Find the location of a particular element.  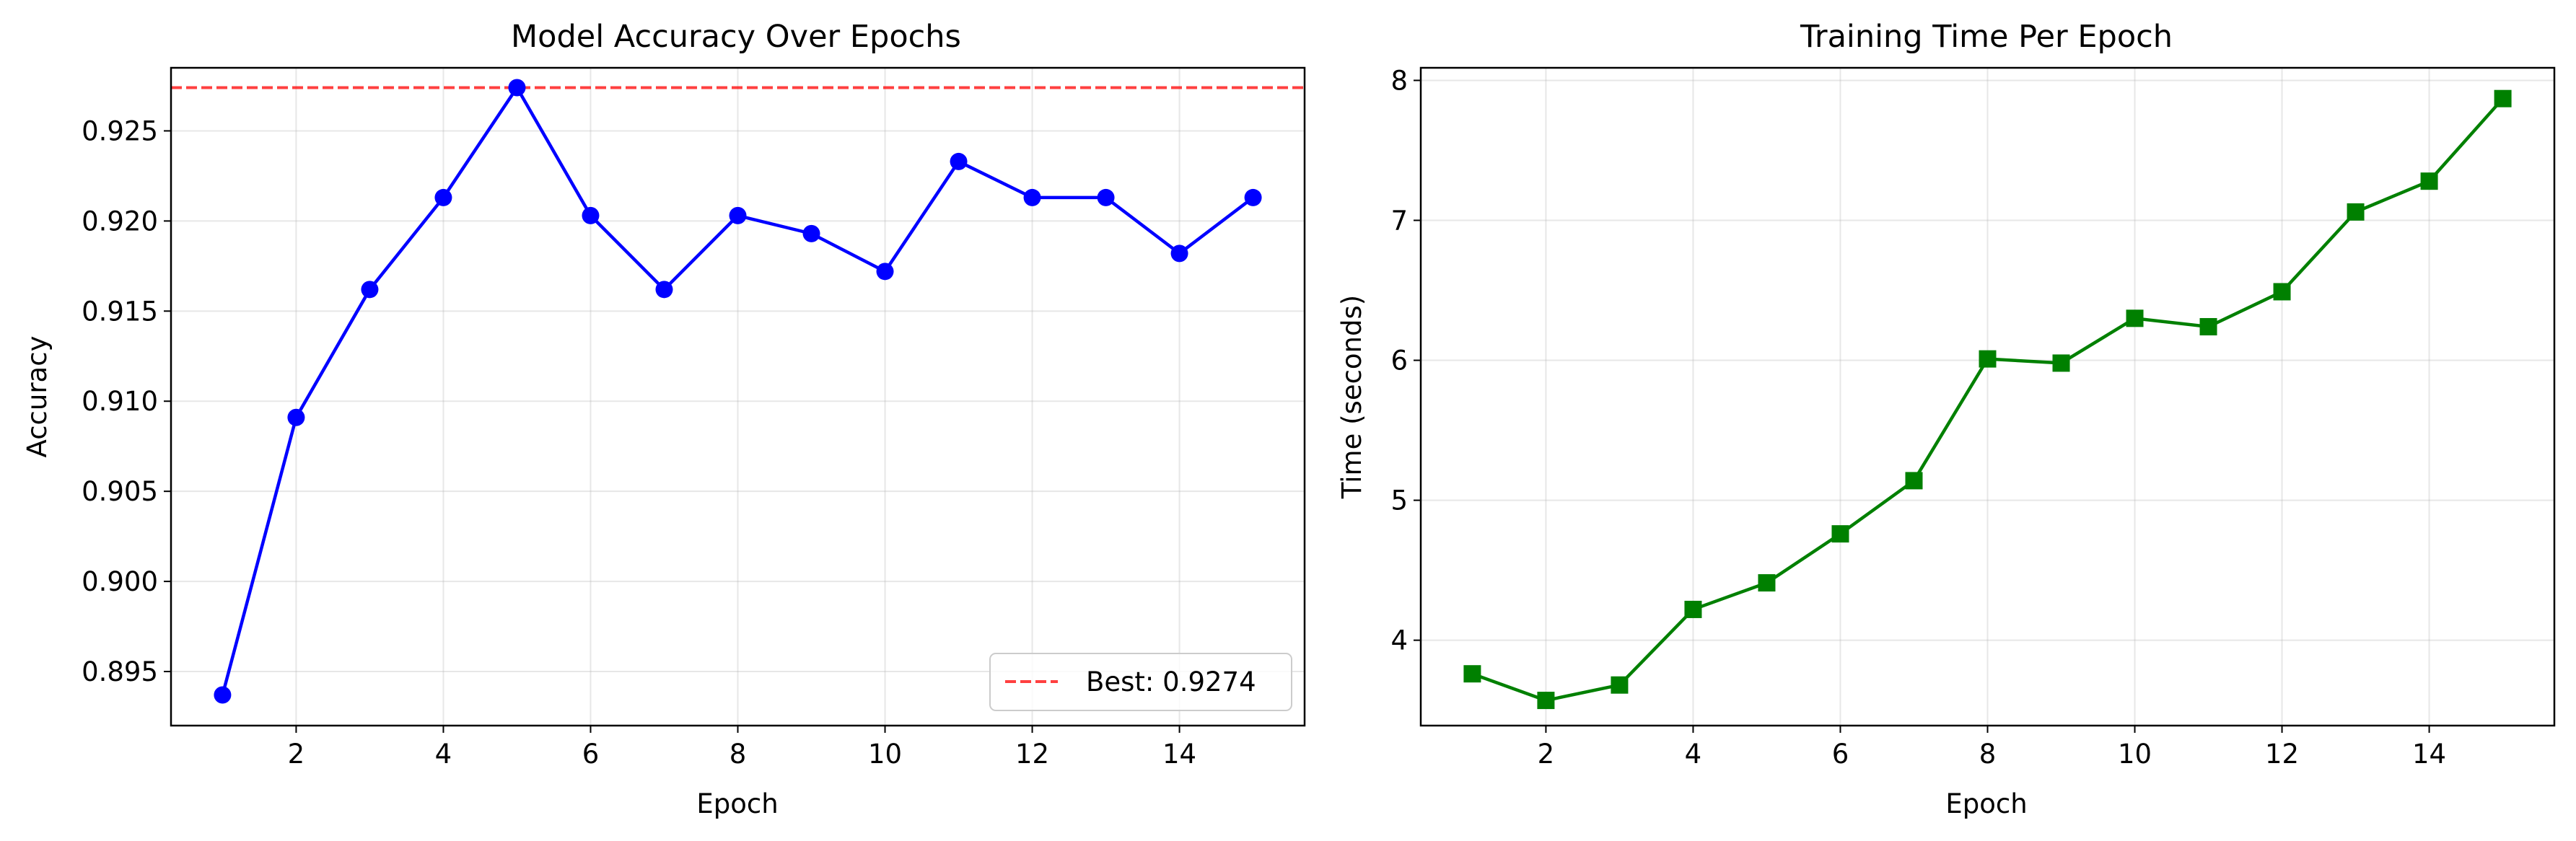

training-time-y-ticks: 4 5 6 7 8 is located at coordinates (1405, 360).